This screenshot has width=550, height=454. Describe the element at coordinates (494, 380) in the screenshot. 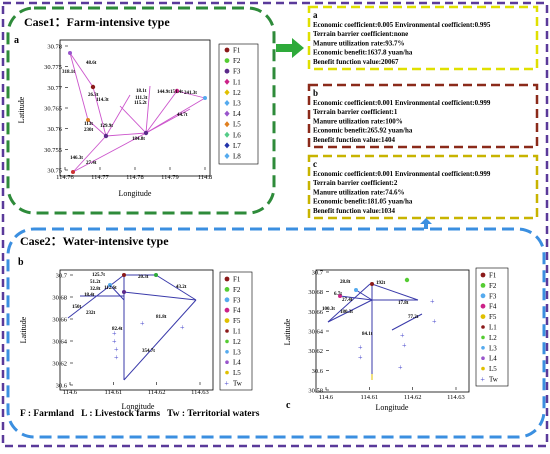

I see `legend-label: Tw` at that location.